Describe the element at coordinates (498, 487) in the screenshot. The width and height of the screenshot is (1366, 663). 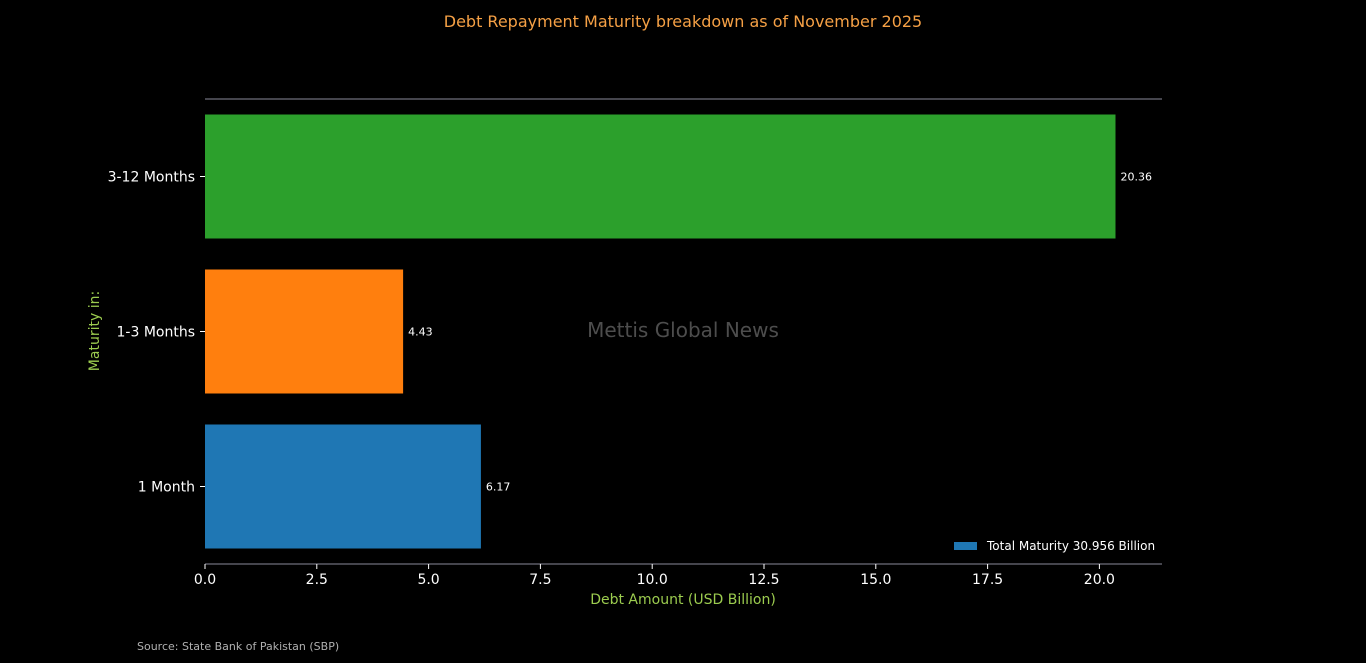
I see `bar-value-label: 6.17` at that location.